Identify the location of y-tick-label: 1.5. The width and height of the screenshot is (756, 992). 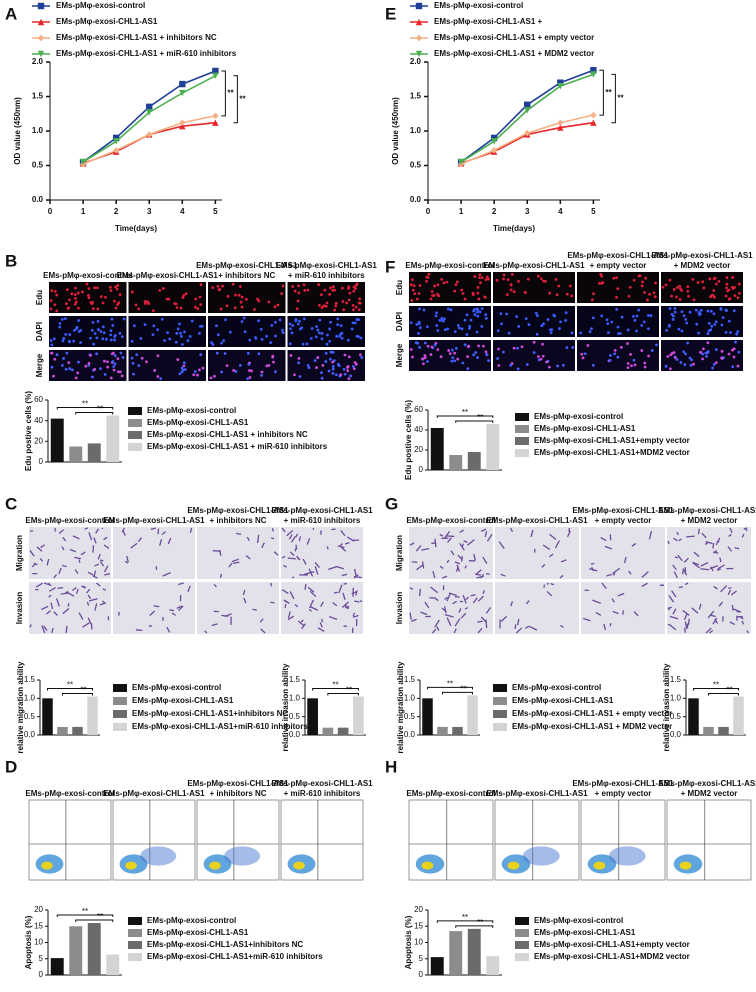
(38, 96).